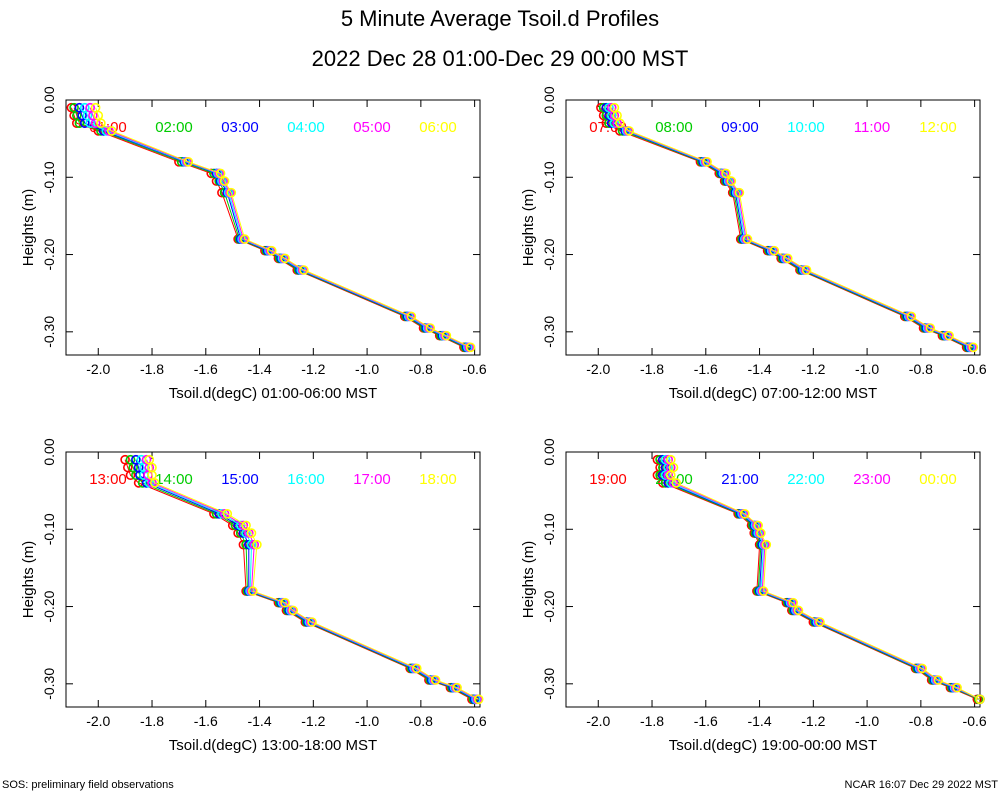 This screenshot has height=800, width=1000. I want to click on series-2000, so click(819, 579).